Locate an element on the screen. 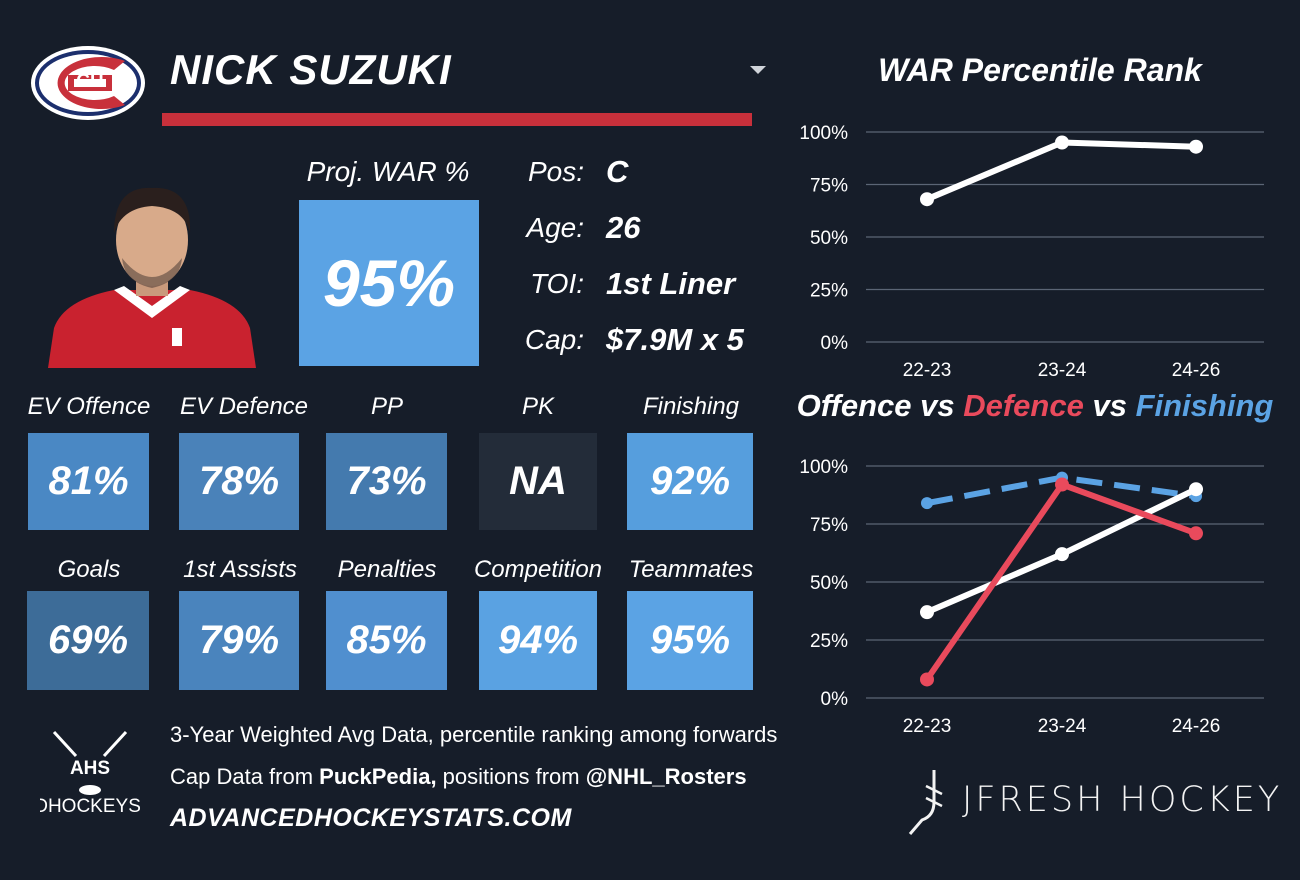 This screenshot has width=1300, height=880. series-line is located at coordinates (1061, 170).